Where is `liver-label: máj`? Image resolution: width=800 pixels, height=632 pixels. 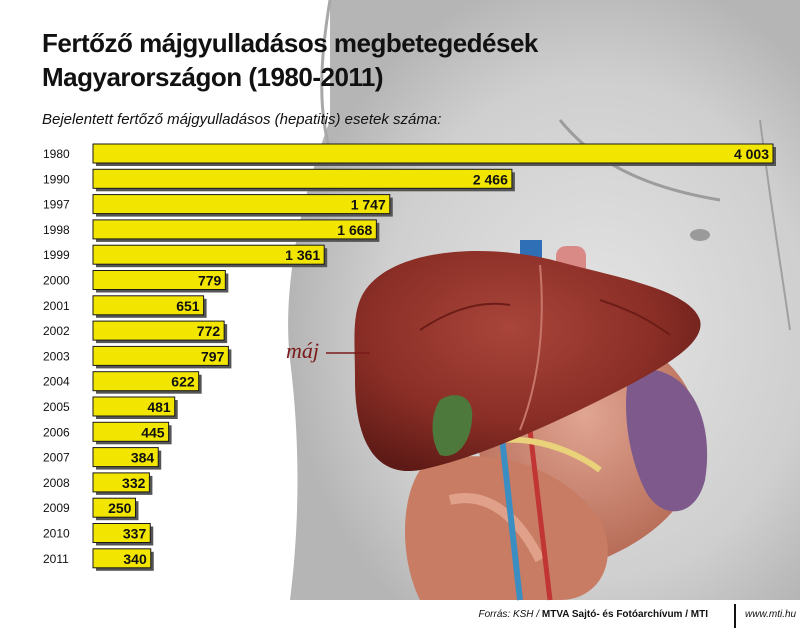 liver-label: máj is located at coordinates (302, 350).